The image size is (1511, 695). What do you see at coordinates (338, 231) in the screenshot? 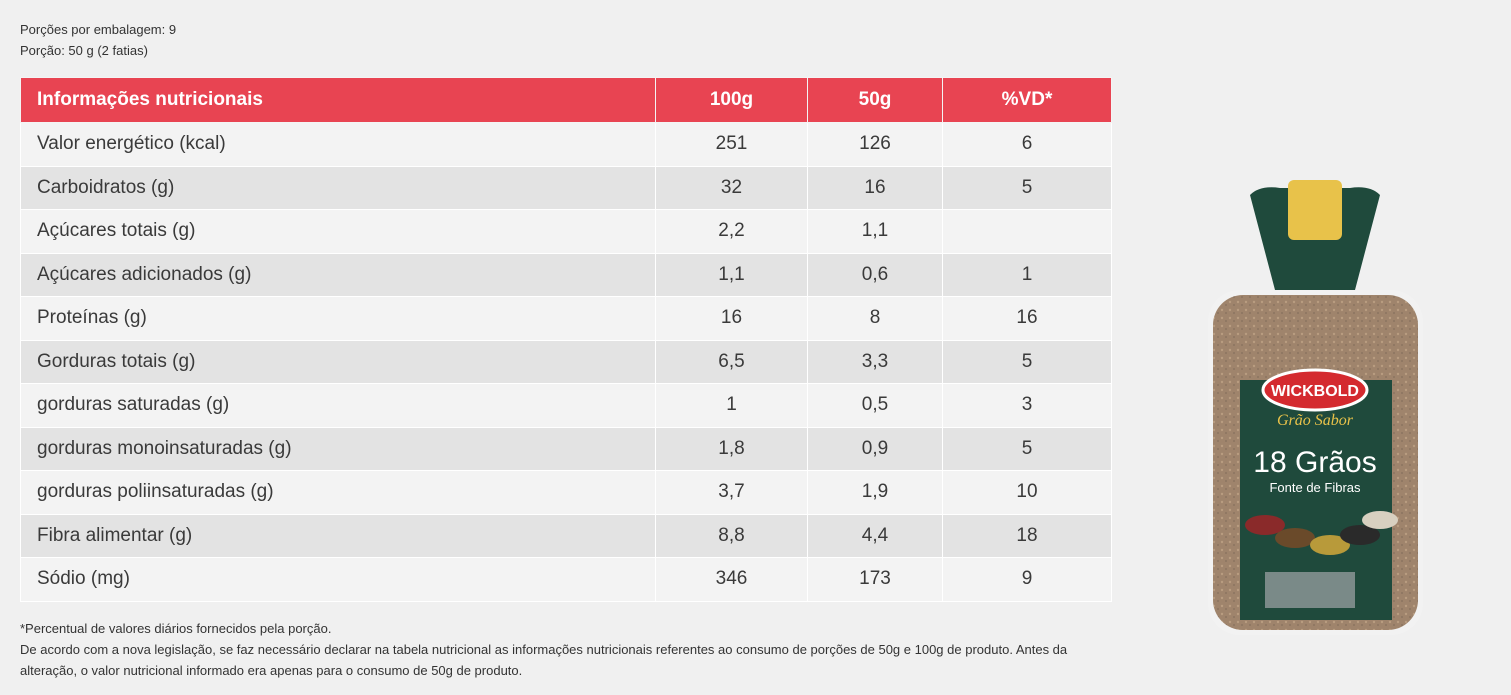
I see `nutrient-name: Açúcares totais (g)` at bounding box center [338, 231].